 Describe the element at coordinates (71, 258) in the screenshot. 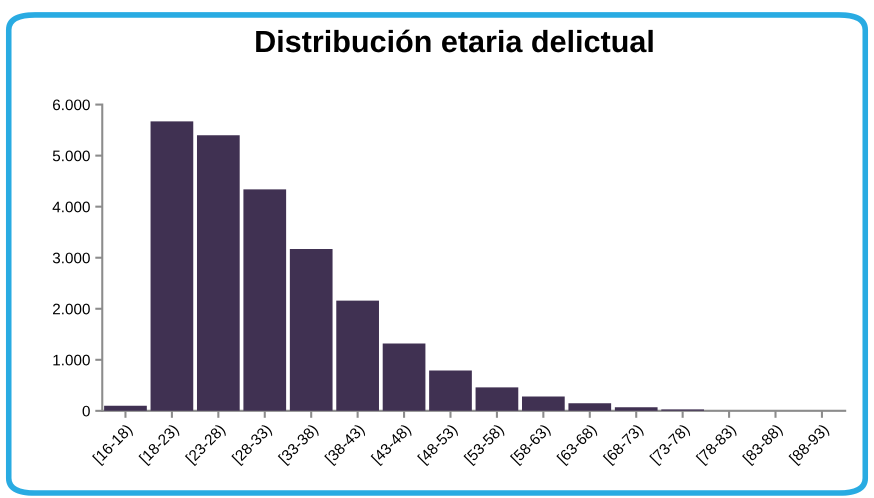

I see `y-tick-label: 3.000` at that location.